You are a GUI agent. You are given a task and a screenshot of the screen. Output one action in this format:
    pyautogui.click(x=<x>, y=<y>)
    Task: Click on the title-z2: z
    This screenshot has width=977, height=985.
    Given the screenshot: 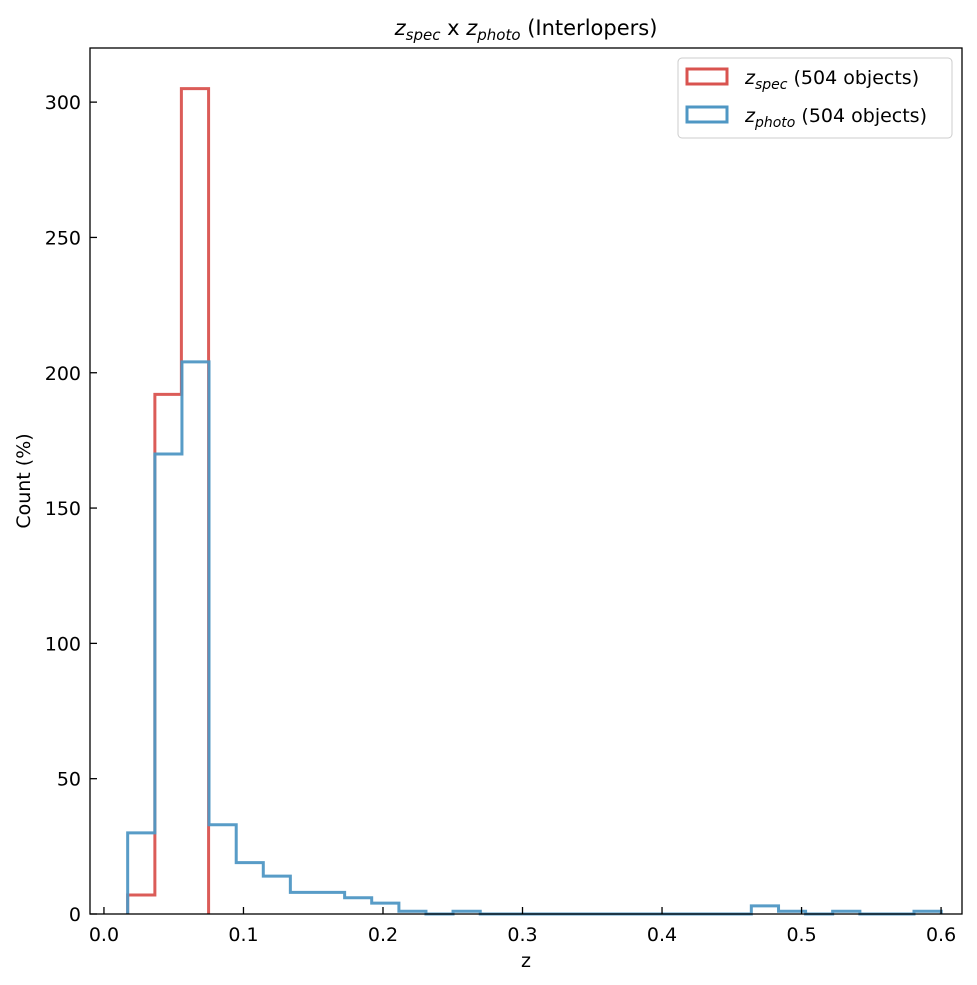 What is the action you would take?
    pyautogui.click(x=471, y=28)
    